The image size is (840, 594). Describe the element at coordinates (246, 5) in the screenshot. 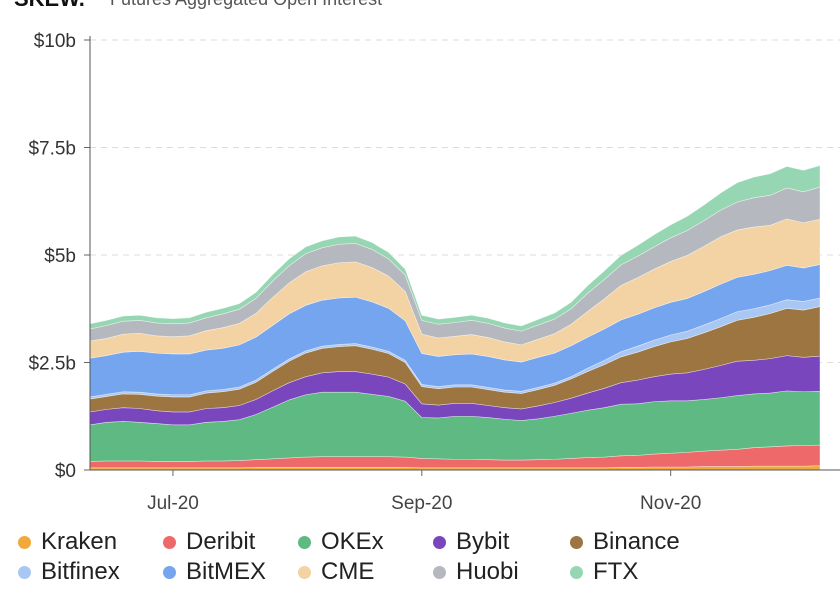

I see `chart-subtitle: Futures Aggregated Open Interest` at that location.